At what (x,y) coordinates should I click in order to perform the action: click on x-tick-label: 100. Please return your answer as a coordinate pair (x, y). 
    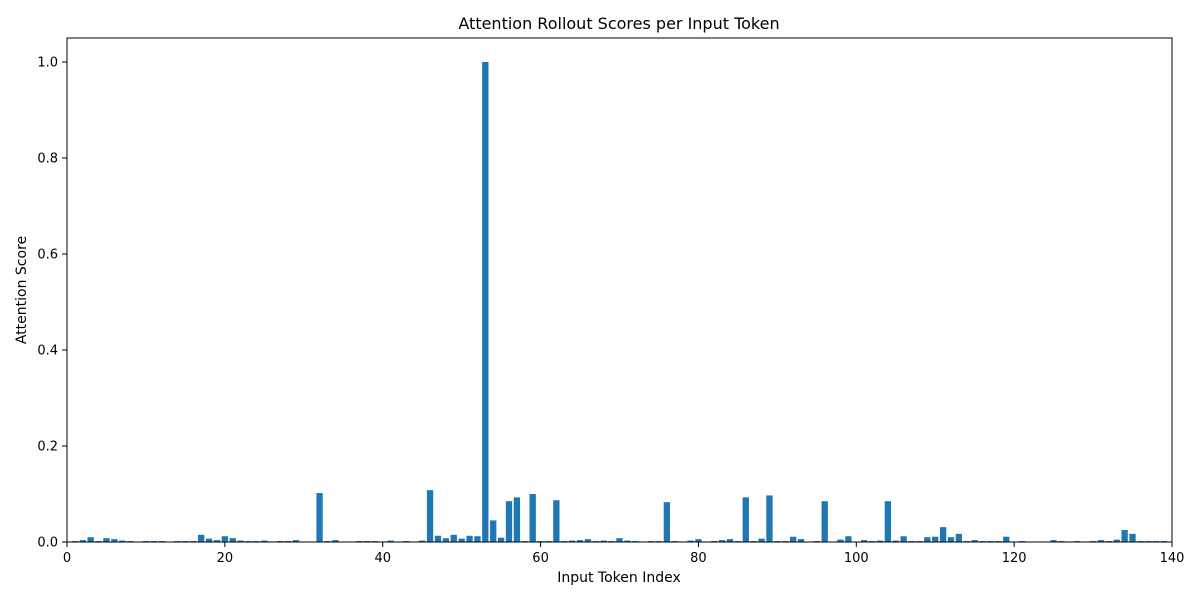
    Looking at the image, I should click on (856, 558).